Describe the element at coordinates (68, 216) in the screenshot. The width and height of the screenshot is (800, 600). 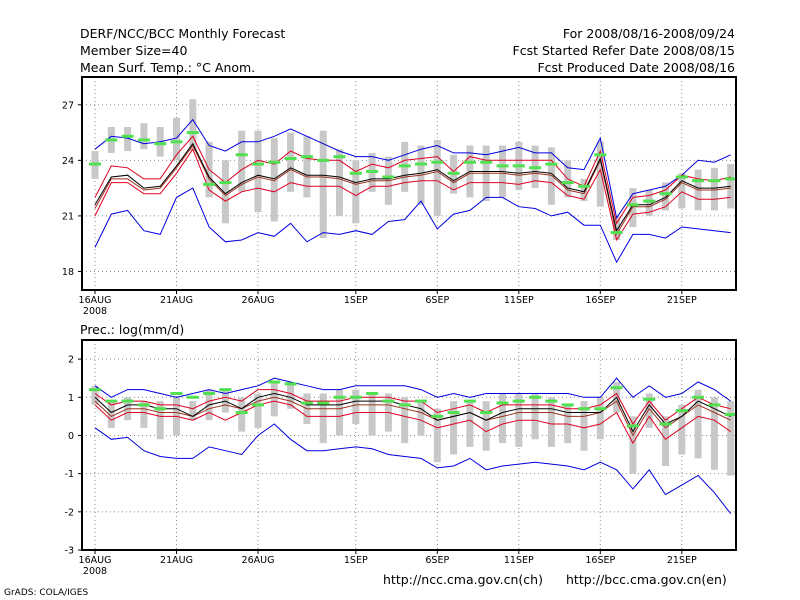
I see `y-tick-label: 21` at that location.